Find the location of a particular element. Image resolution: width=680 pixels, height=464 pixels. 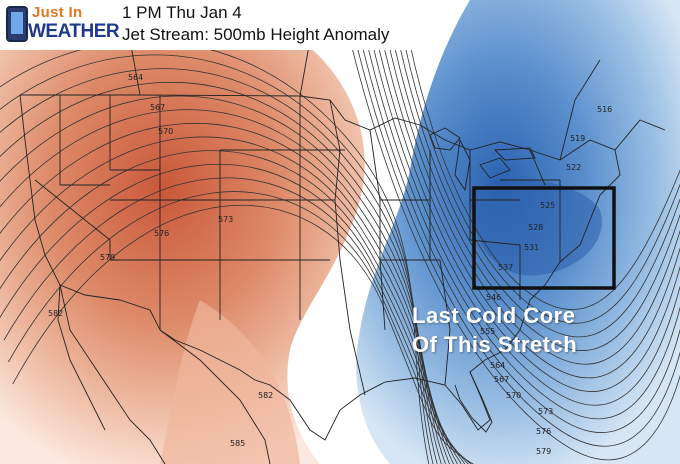

logo-text-bottom: WEATHER is located at coordinates (74, 31).